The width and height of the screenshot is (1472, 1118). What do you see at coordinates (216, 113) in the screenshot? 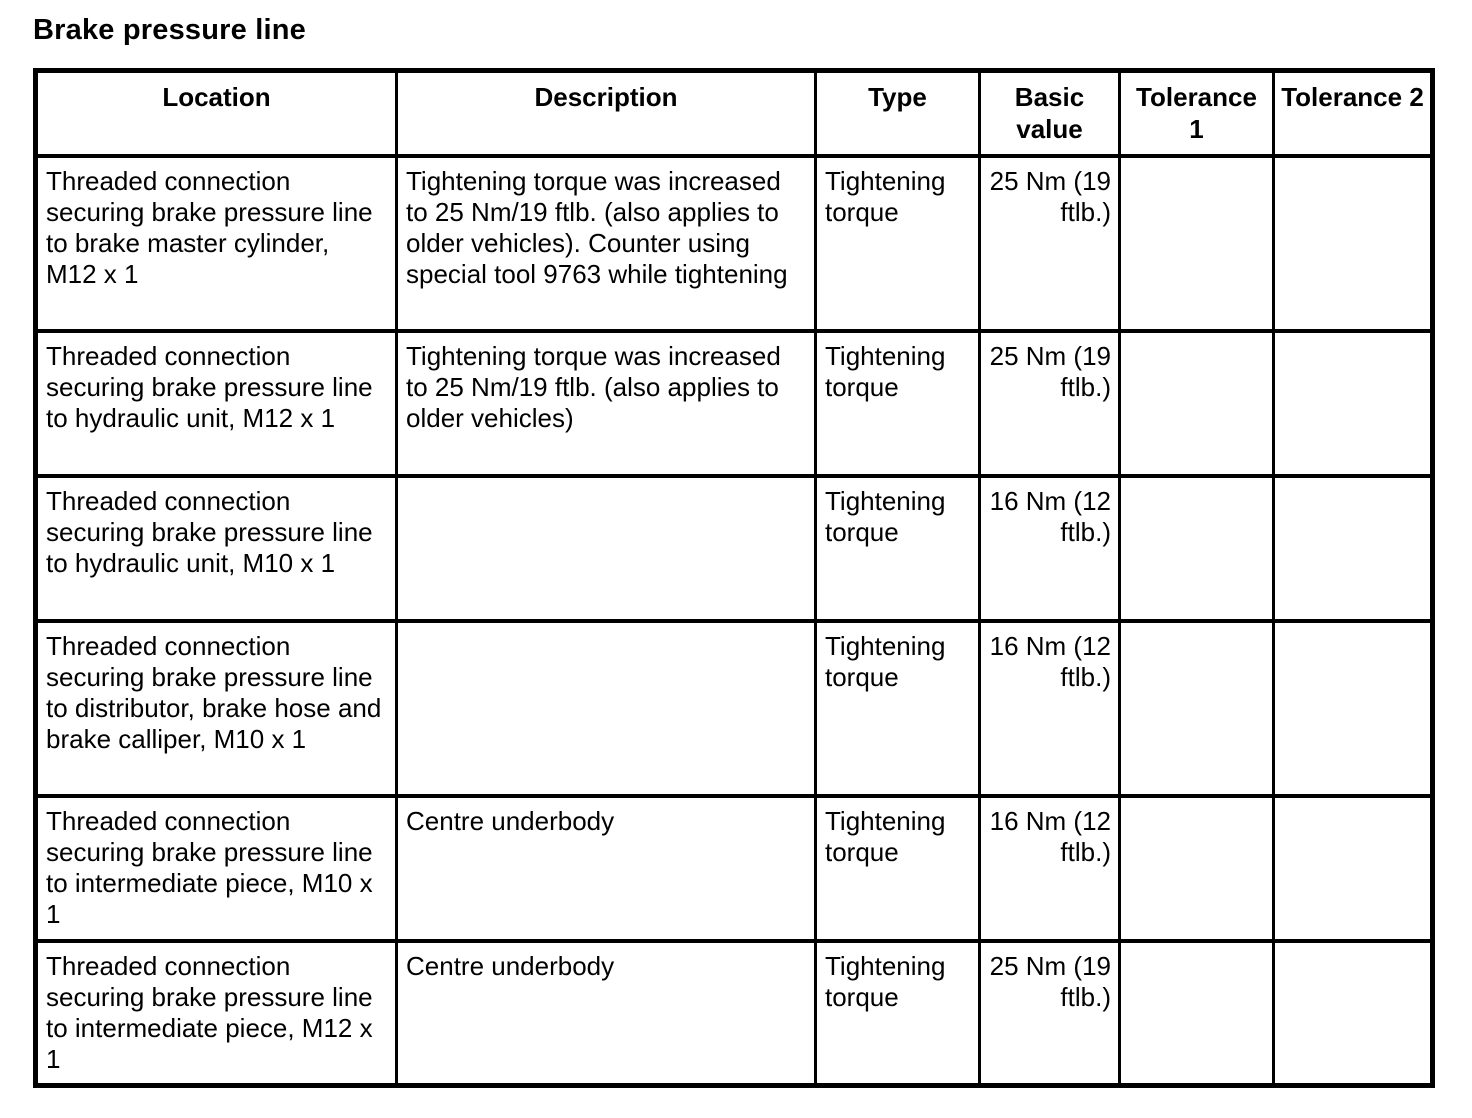
I see `column-header-location: Location` at bounding box center [216, 113].